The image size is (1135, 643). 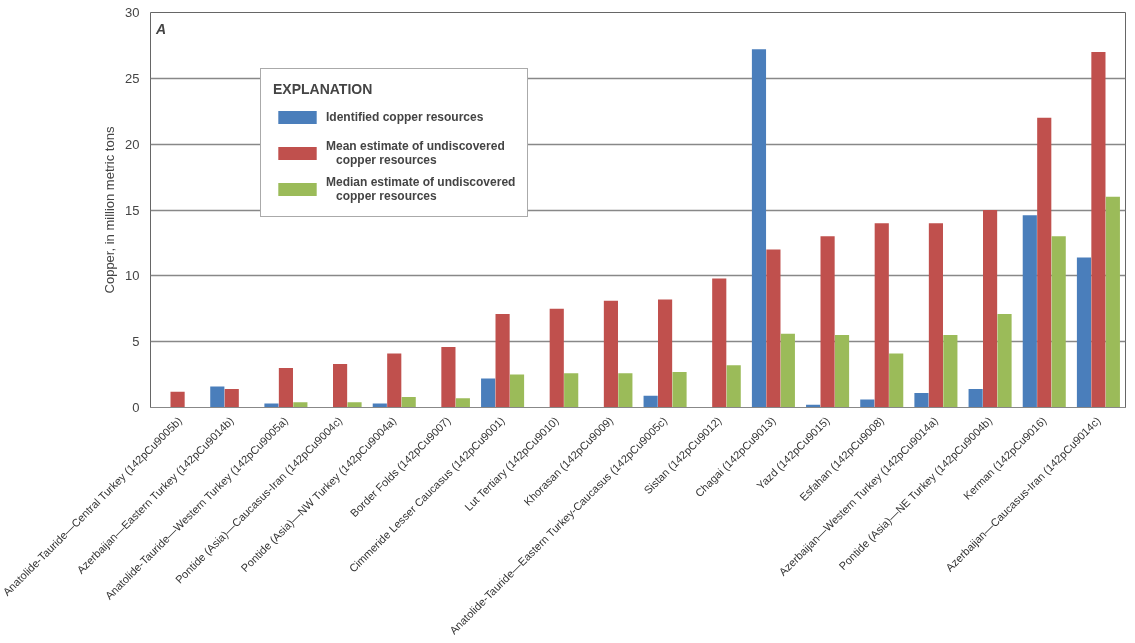 What do you see at coordinates (421, 189) in the screenshot?
I see `legend-label: Median estimate of undiscovered copper resources` at bounding box center [421, 189].